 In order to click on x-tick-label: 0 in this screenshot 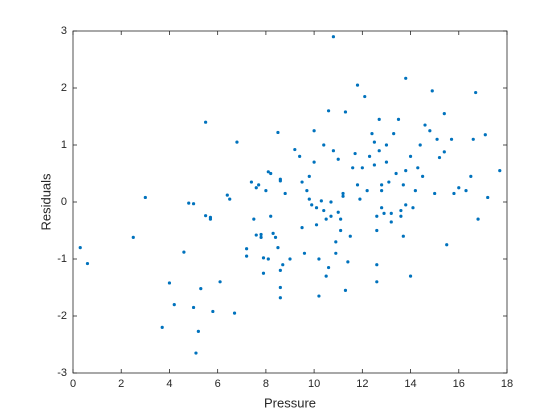, I will do `click(73, 384)`.